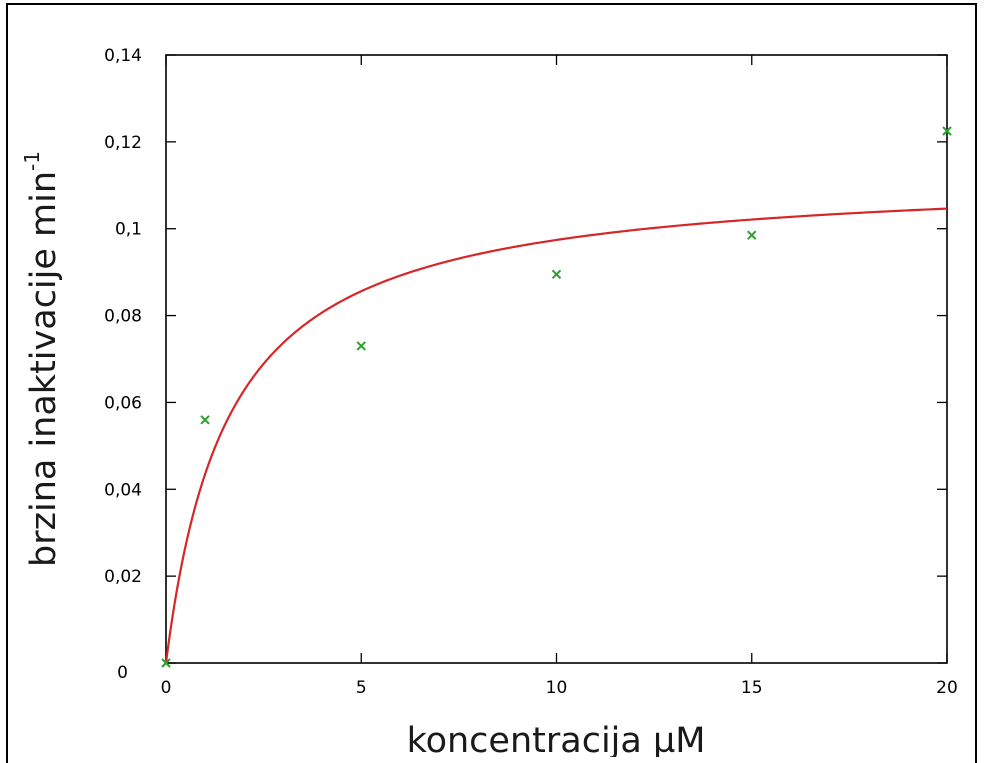 The height and width of the screenshot is (763, 985). What do you see at coordinates (32, 161) in the screenshot?
I see `y-axis-title-superscript: -1` at bounding box center [32, 161].